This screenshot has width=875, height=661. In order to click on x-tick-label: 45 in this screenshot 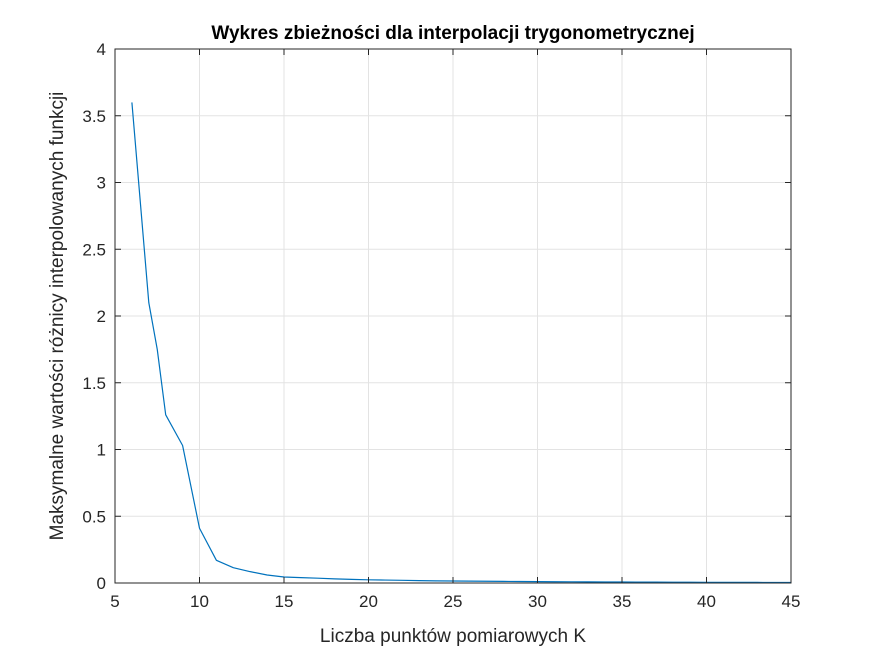, I will do `click(791, 601)`.